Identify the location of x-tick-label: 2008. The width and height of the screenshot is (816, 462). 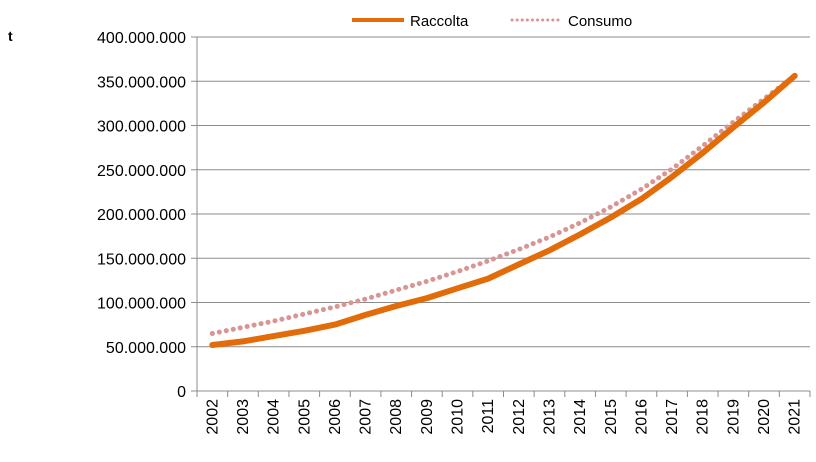
(396, 417).